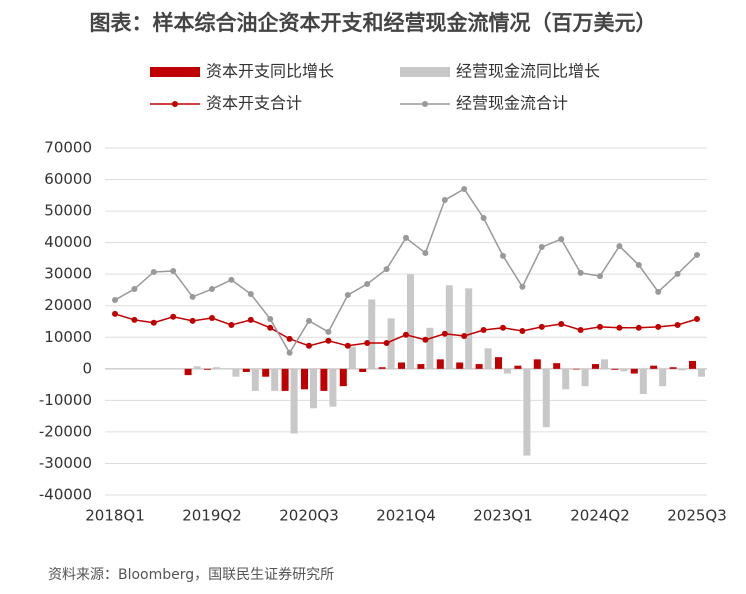  I want to click on x-tick-label: 2021Q4, so click(406, 516).